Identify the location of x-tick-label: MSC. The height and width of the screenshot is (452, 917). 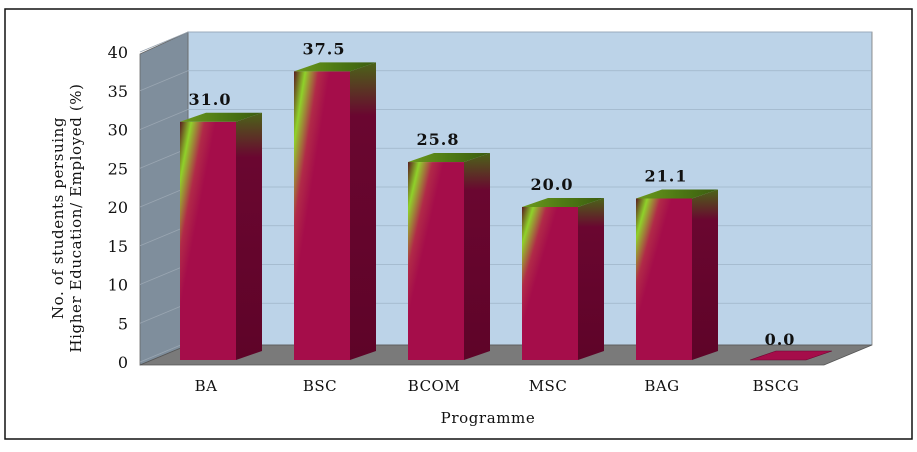
(548, 386).